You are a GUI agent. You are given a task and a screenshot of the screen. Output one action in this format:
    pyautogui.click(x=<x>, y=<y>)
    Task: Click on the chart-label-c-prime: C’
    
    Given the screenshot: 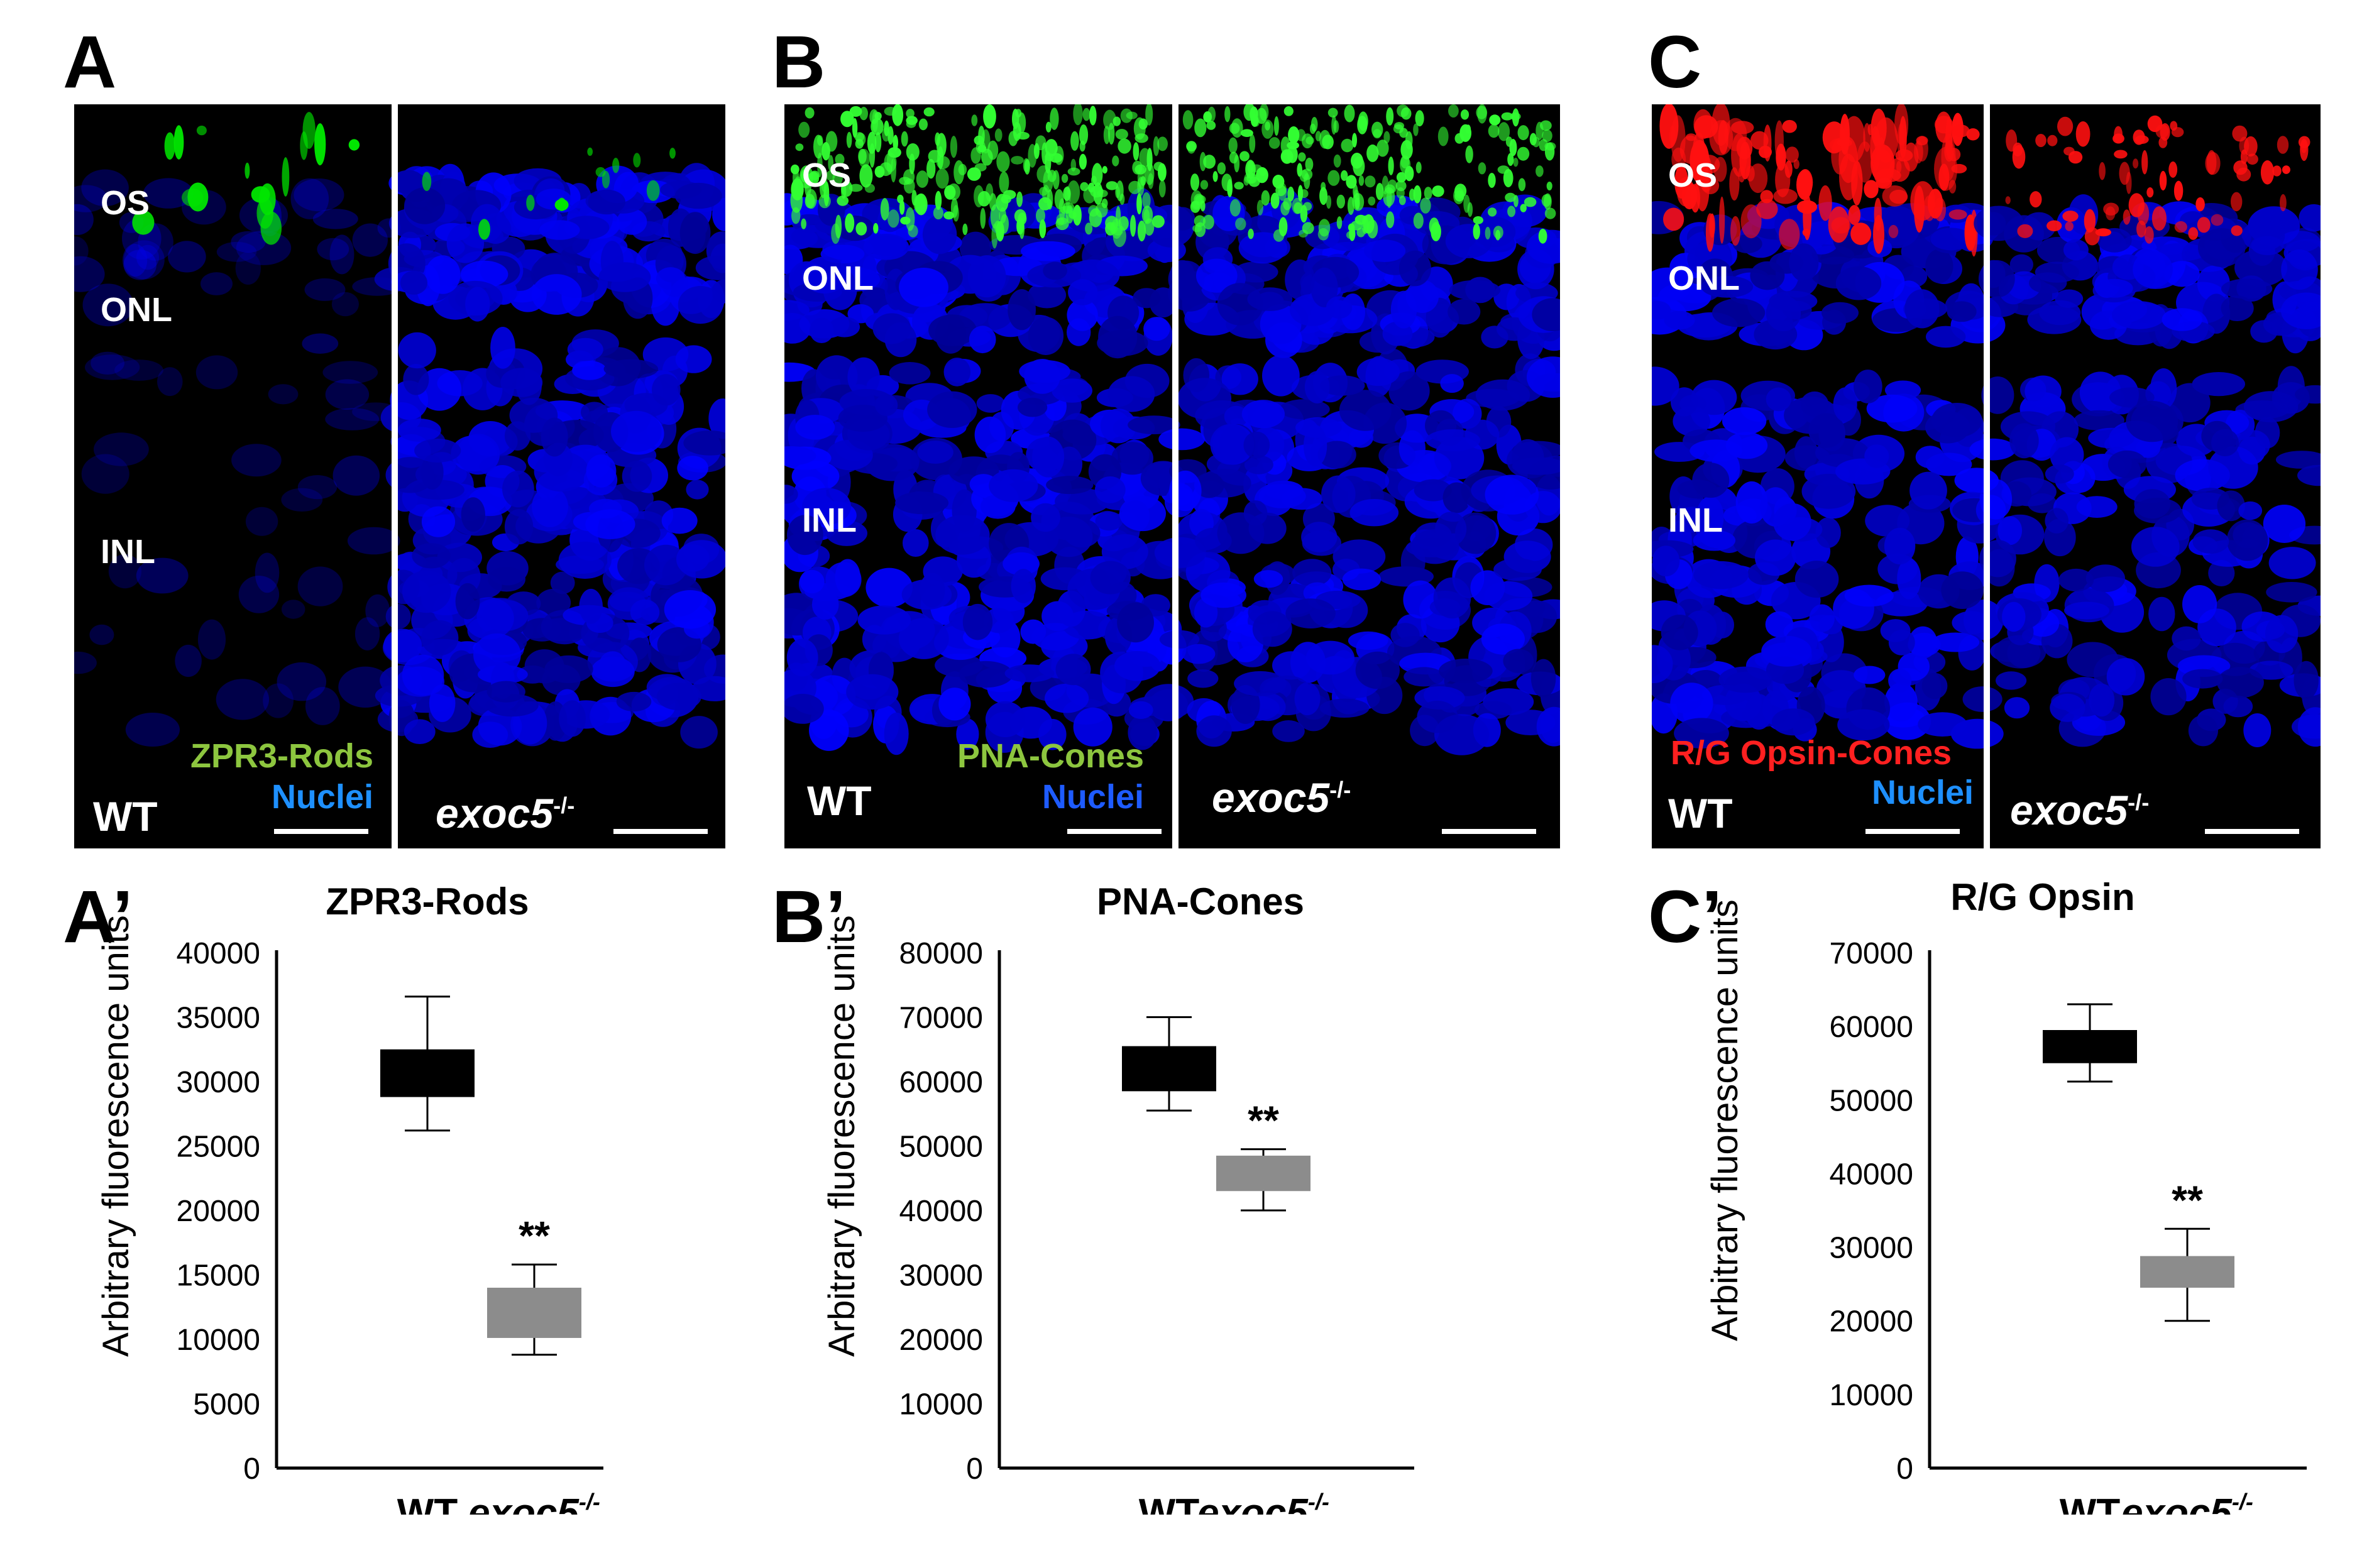 What is the action you would take?
    pyautogui.click(x=1685, y=916)
    